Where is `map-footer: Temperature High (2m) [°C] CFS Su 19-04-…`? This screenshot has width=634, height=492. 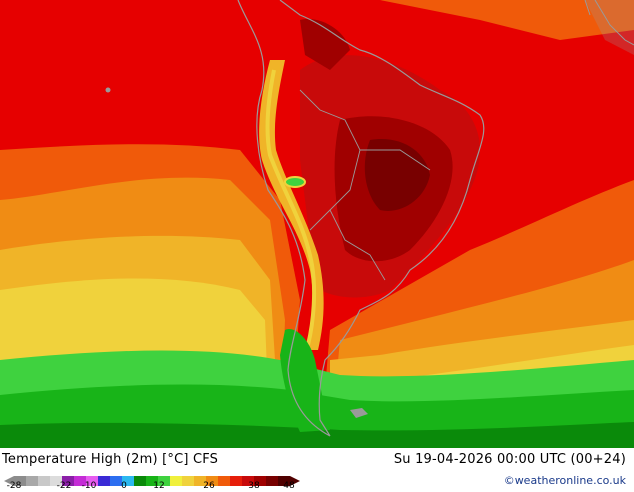 map-footer: Temperature High (2m) [°C] CFS Su 19-04-… is located at coordinates (317, 470).